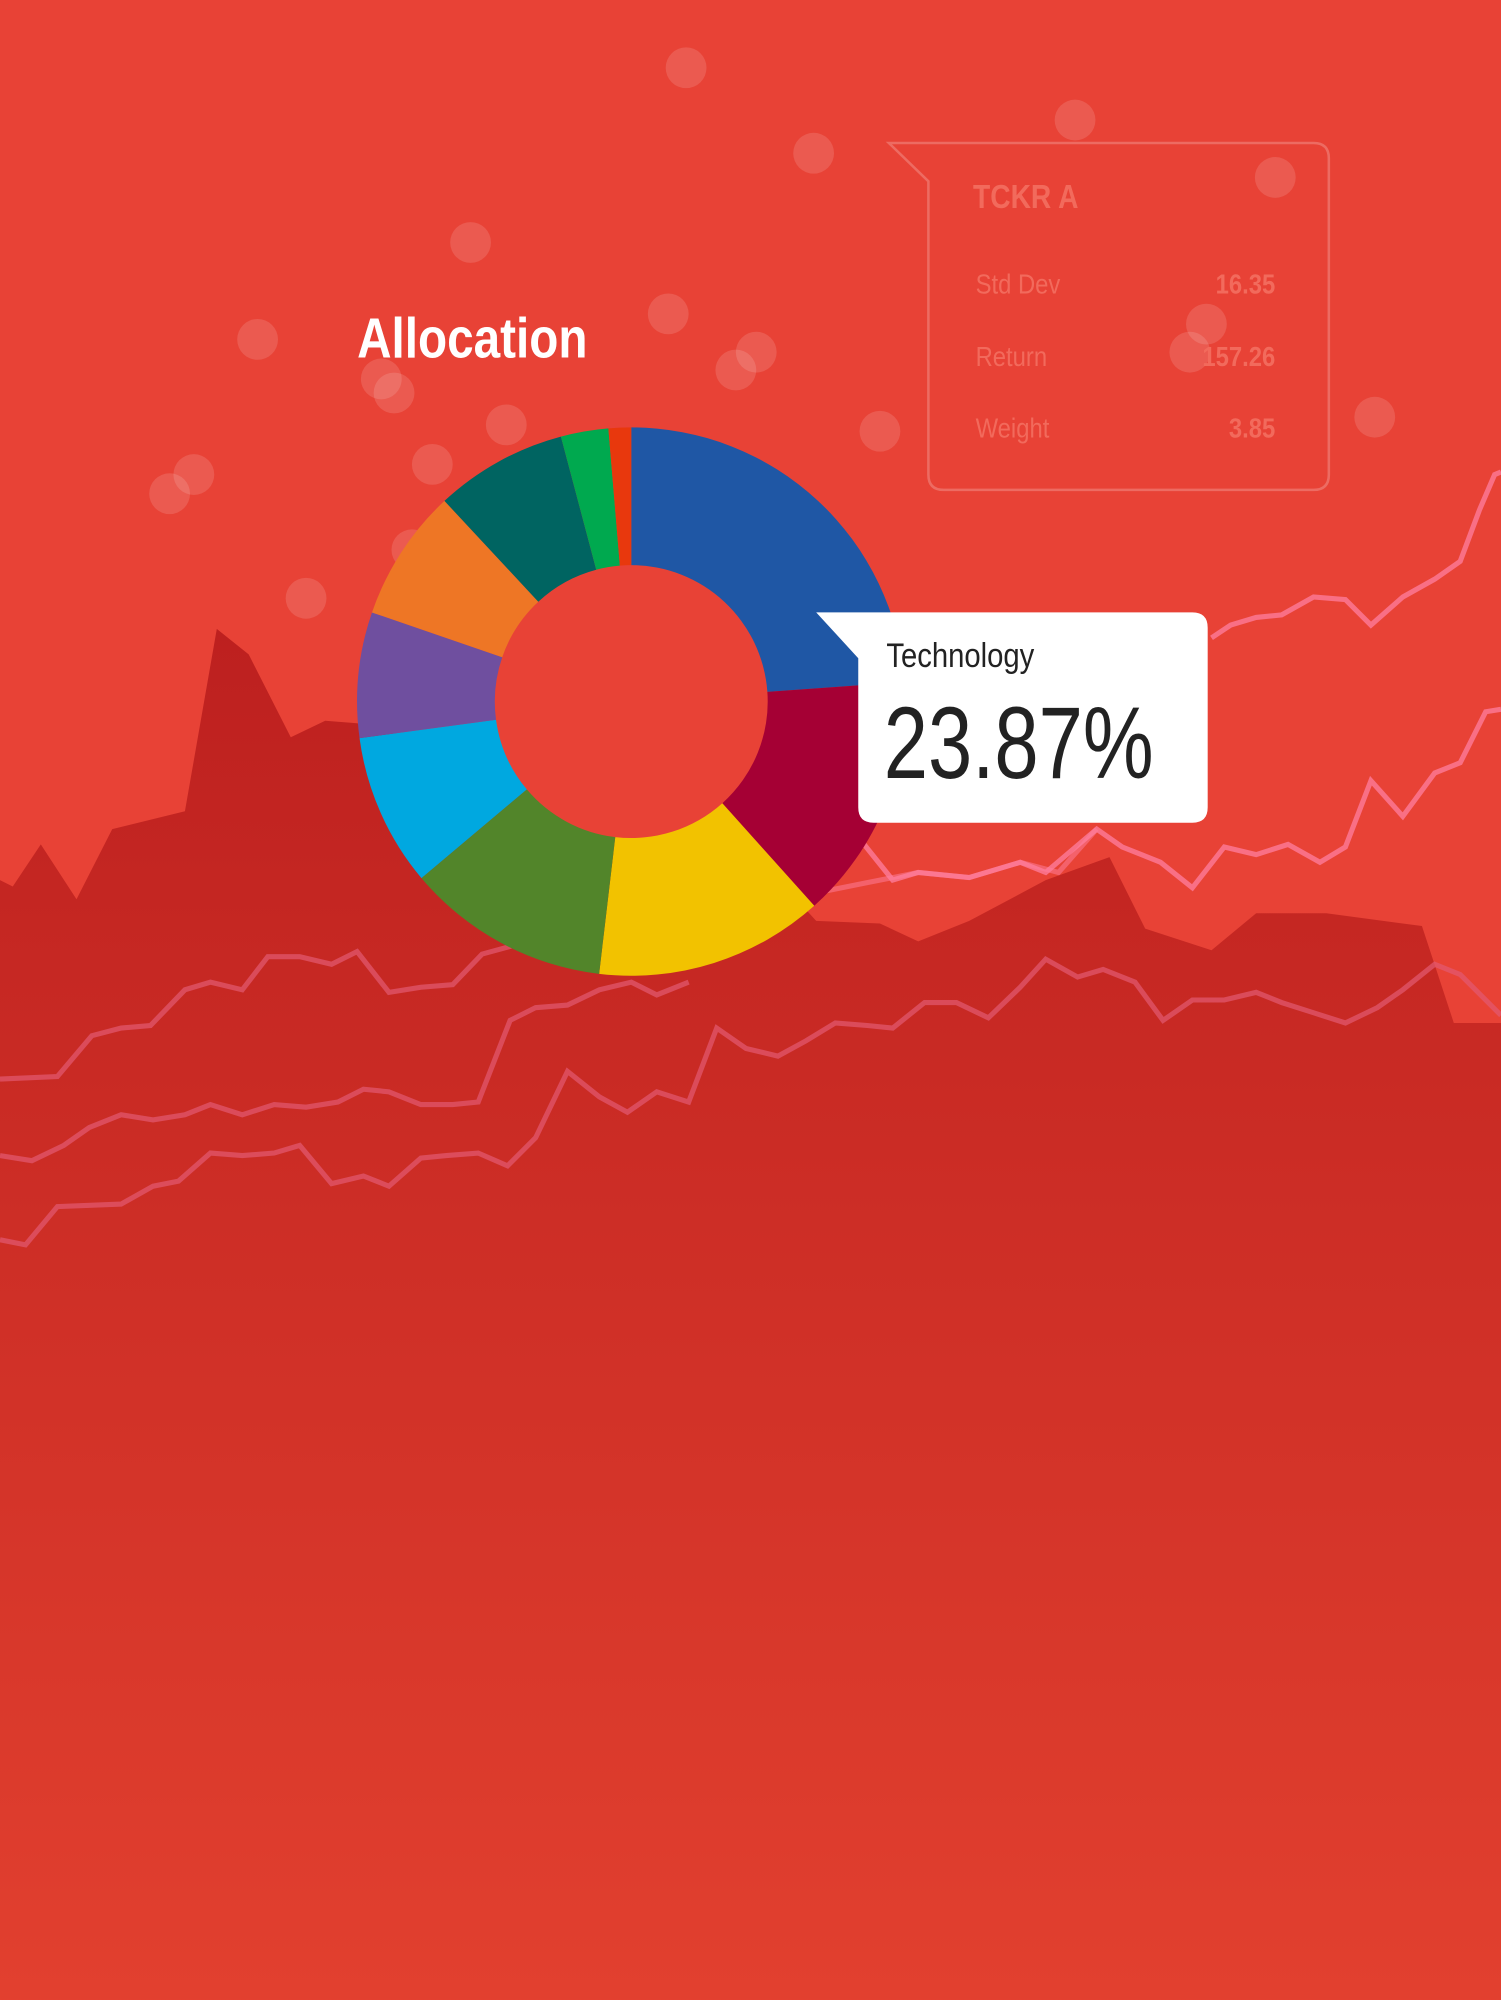 The image size is (1501, 2000). What do you see at coordinates (1025, 197) in the screenshot?
I see `card-title: TCKR A` at bounding box center [1025, 197].